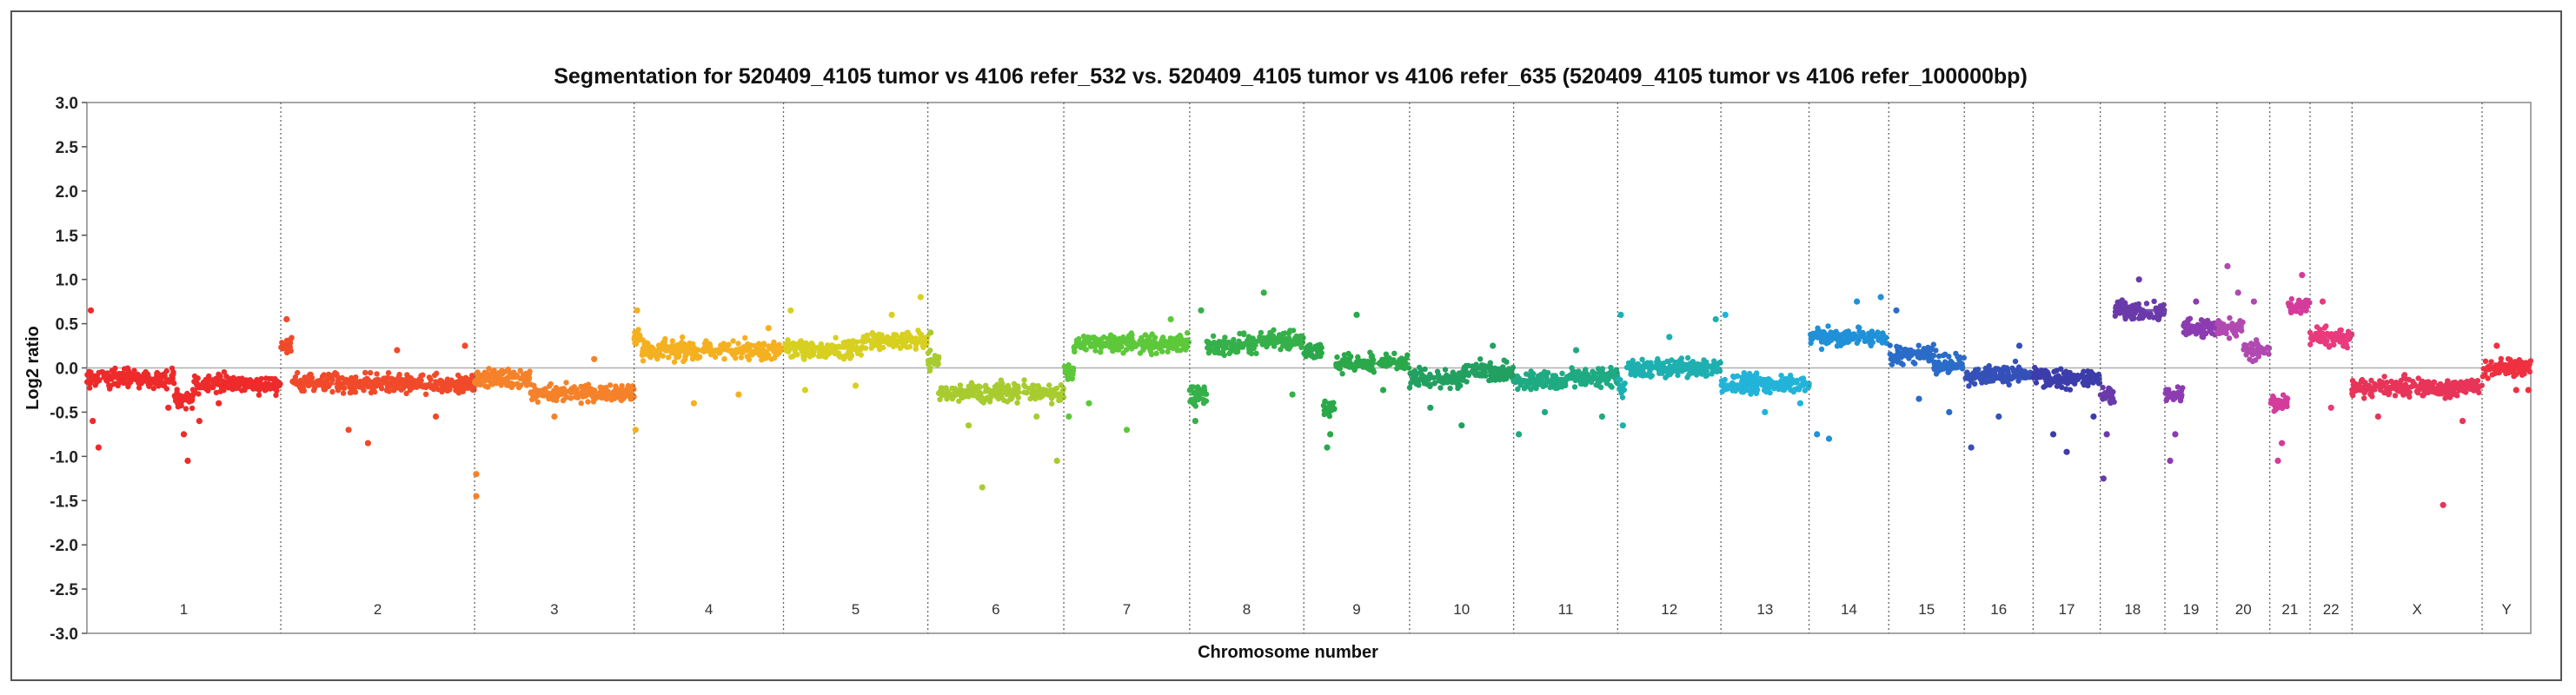 The width and height of the screenshot is (2576, 695). Describe the element at coordinates (67, 192) in the screenshot. I see `y-tick-label: 2.0` at that location.